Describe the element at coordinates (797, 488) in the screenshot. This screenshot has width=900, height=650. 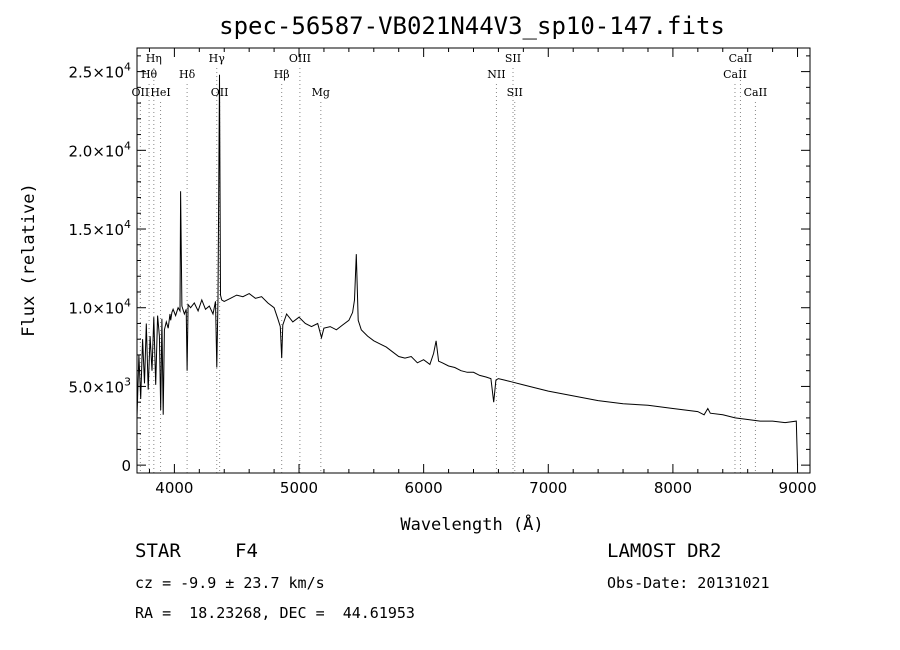
I see `x-tick-label: 9000` at that location.